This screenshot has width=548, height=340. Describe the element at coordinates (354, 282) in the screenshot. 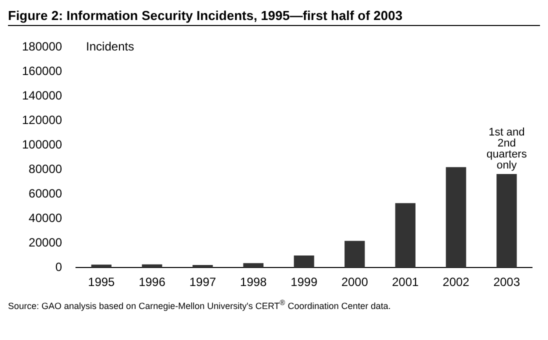

I see `x-tick-label: 2000` at that location.